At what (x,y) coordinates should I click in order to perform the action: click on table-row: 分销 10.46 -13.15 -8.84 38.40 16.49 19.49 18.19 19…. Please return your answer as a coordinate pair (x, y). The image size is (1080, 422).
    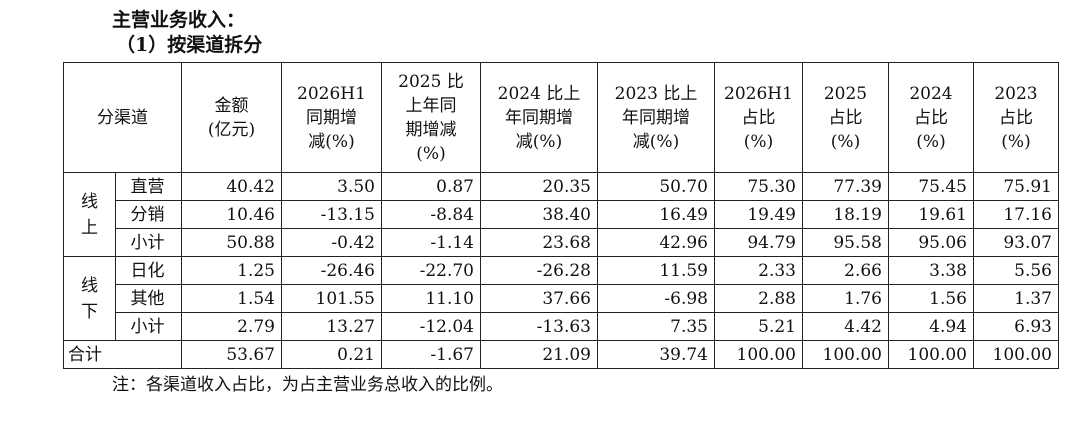
    Looking at the image, I should click on (561, 214).